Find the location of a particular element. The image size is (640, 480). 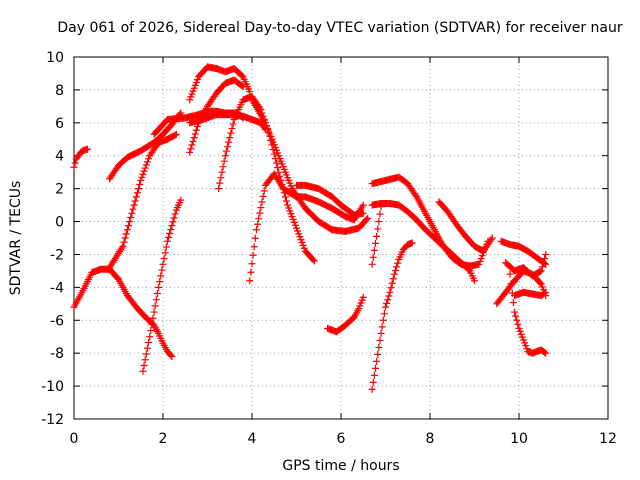

series-t12 is located at coordinates (310, 165).